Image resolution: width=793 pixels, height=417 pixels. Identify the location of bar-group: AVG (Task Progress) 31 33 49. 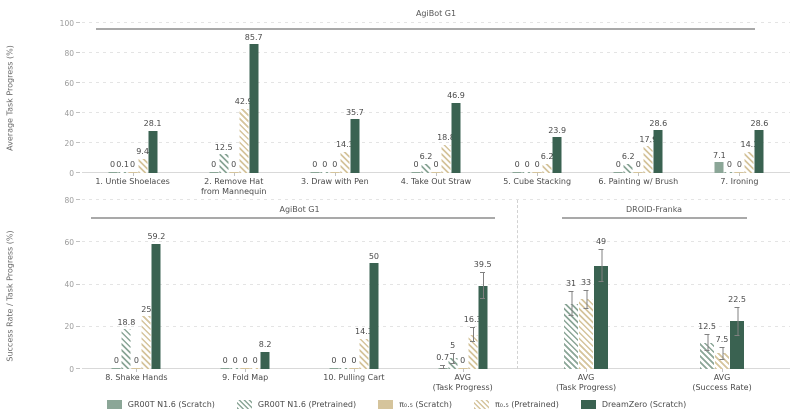
(586, 296).